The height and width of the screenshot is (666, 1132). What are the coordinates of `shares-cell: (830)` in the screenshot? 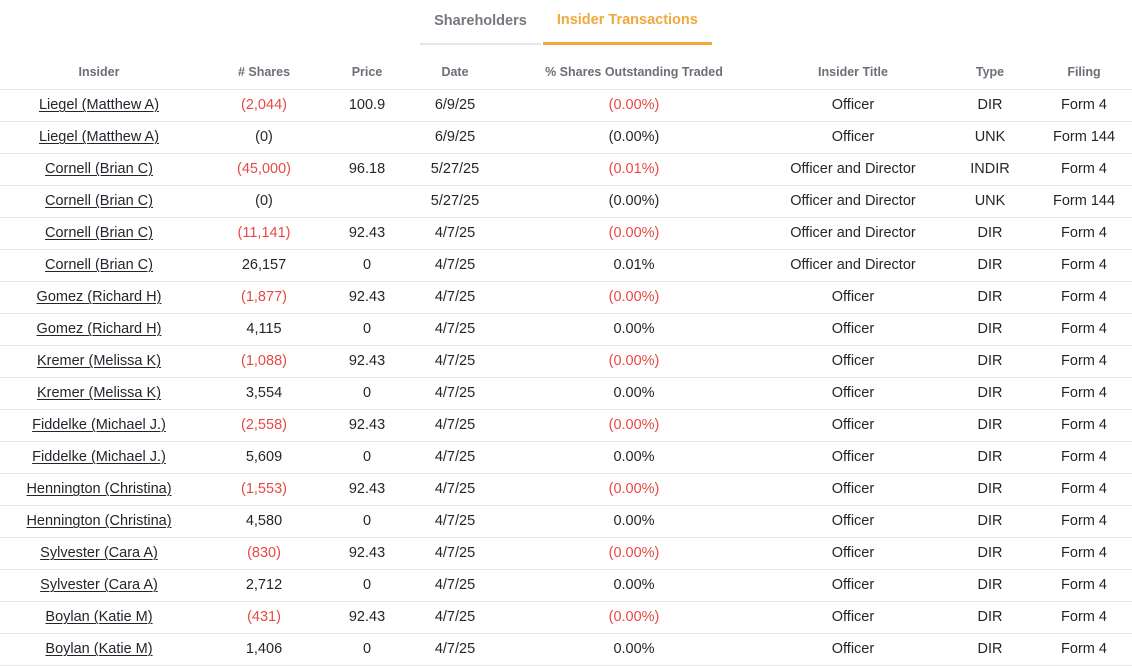 It's located at (264, 553).